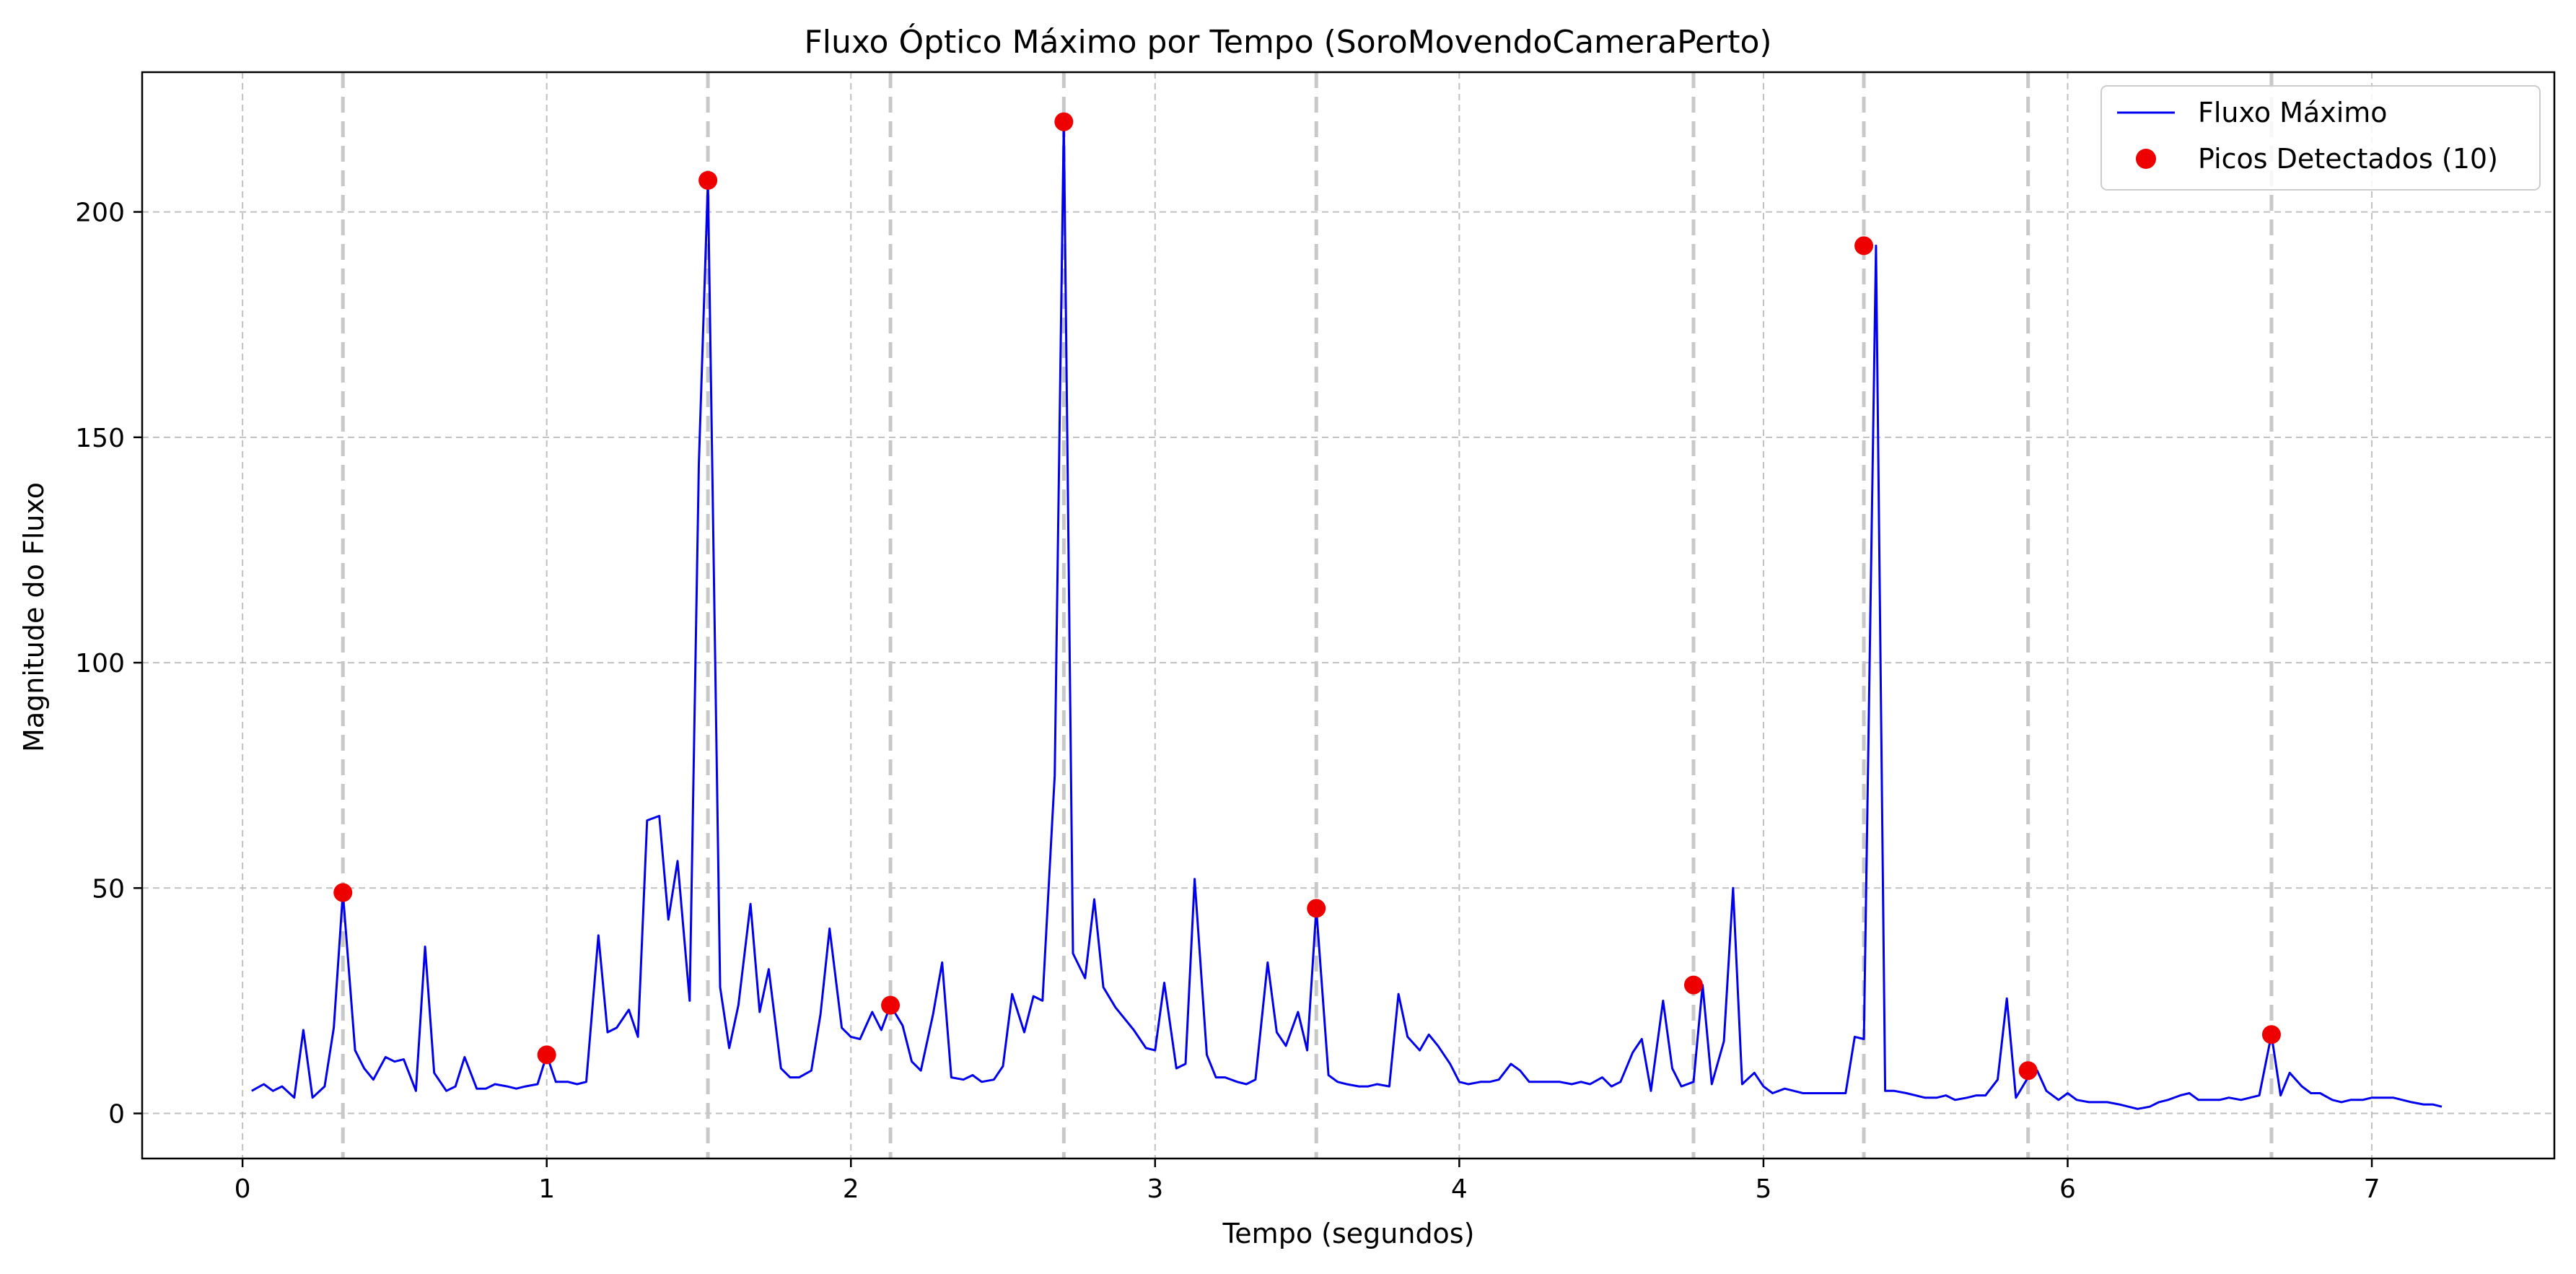  I want to click on x-tick-label: 3, so click(1155, 1189).